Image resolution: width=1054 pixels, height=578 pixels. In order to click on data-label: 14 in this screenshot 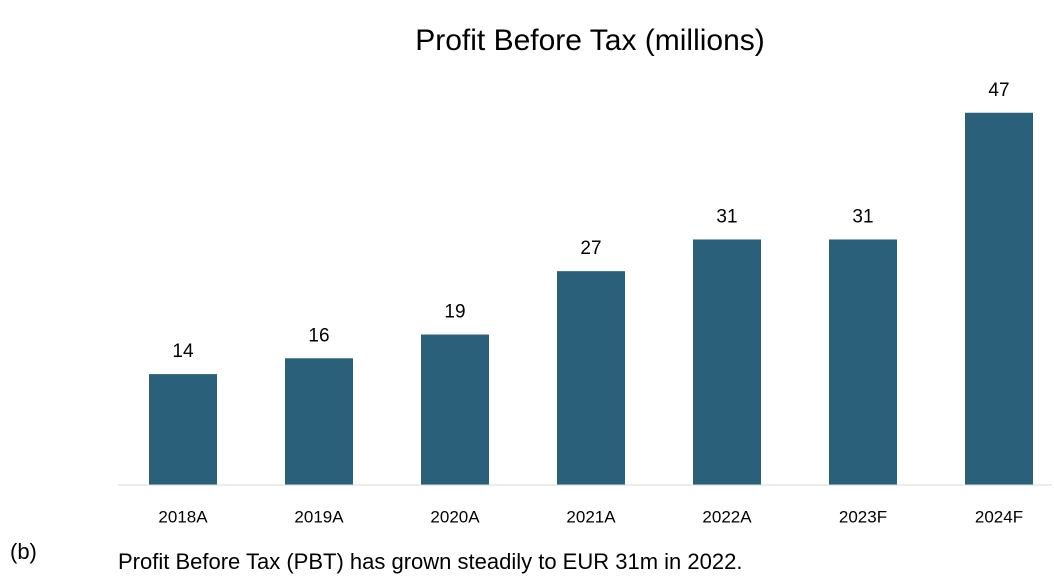, I will do `click(183, 351)`.